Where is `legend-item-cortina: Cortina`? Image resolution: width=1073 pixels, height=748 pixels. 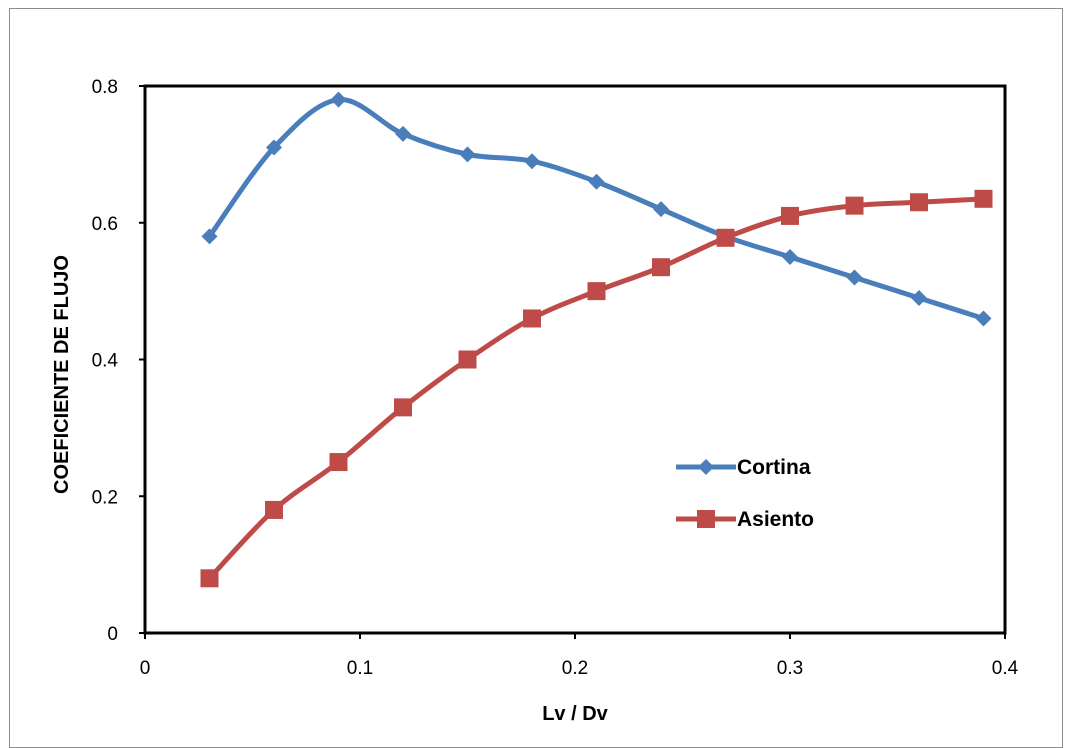
legend-item-cortina: Cortina is located at coordinates (743, 467).